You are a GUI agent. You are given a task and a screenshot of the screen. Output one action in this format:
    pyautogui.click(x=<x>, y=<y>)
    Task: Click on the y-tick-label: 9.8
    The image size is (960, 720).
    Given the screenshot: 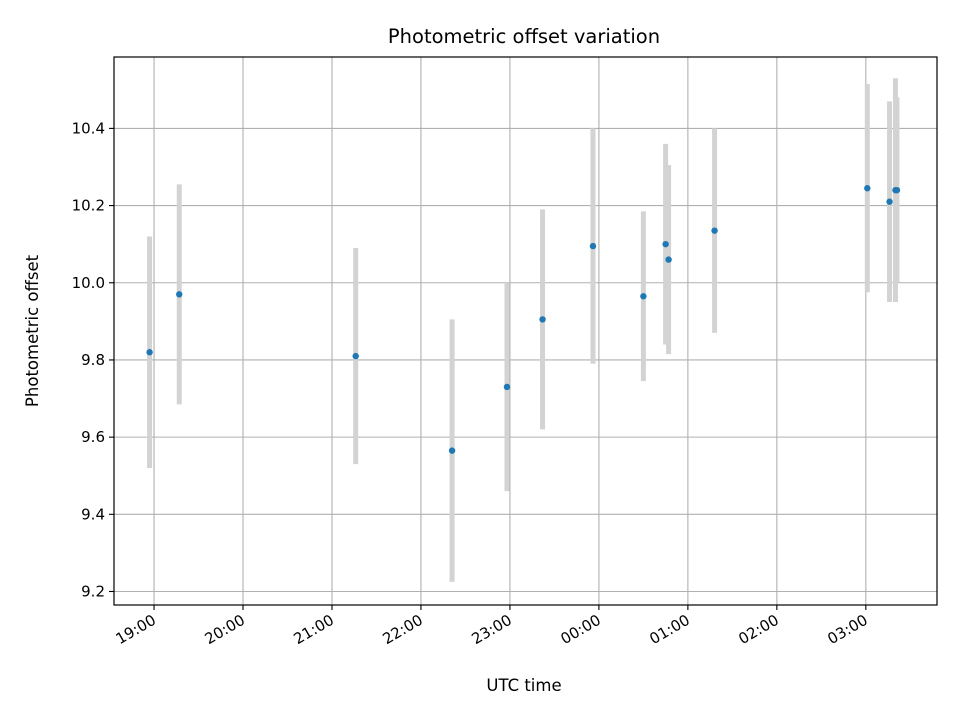 What is the action you would take?
    pyautogui.click(x=93, y=360)
    